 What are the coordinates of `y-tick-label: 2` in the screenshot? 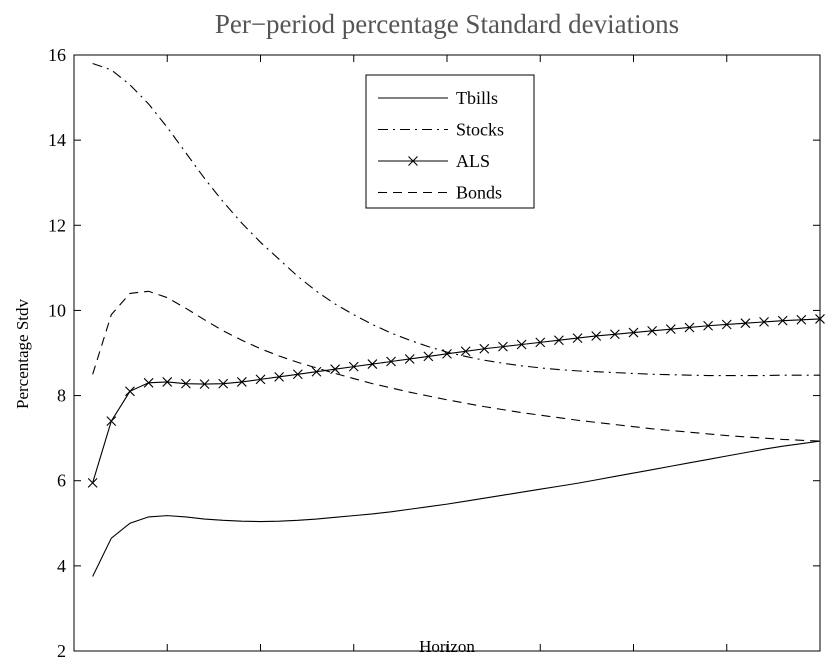 It's located at (61, 649).